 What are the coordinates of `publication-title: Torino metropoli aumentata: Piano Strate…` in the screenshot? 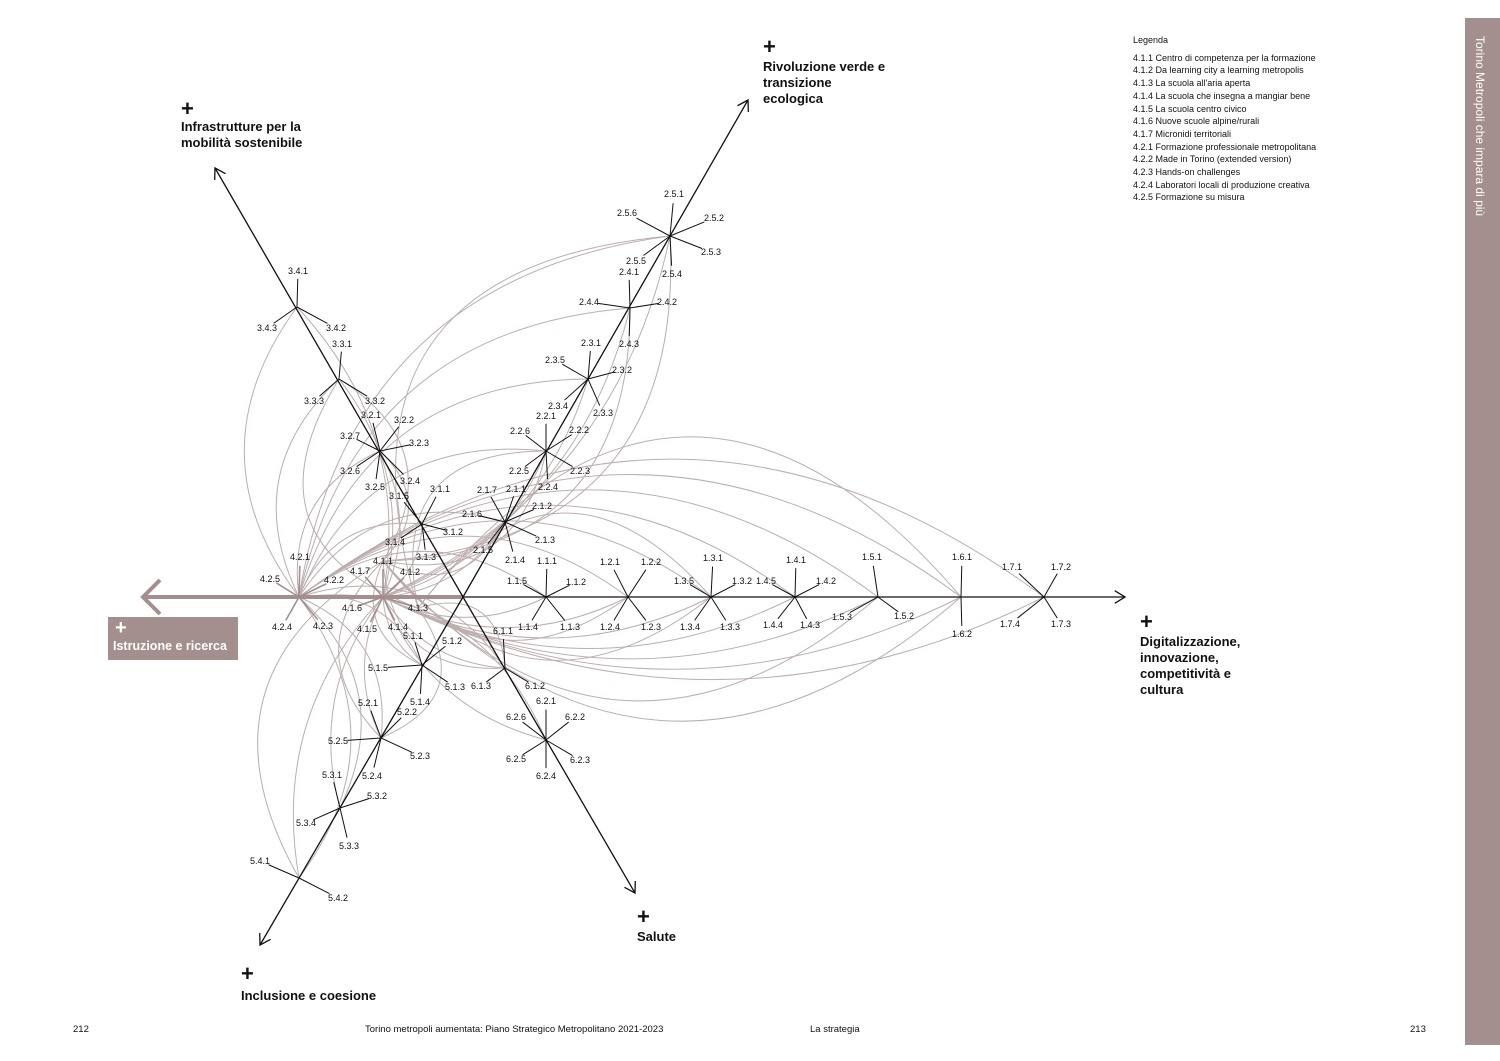 It's located at (514, 1029).